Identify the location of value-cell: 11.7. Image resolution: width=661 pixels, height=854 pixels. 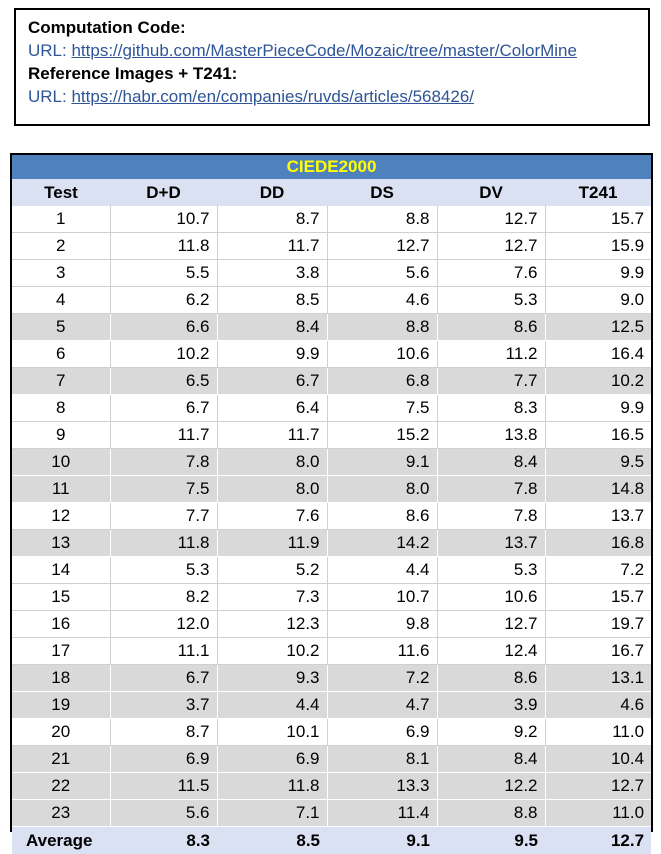
(163, 435).